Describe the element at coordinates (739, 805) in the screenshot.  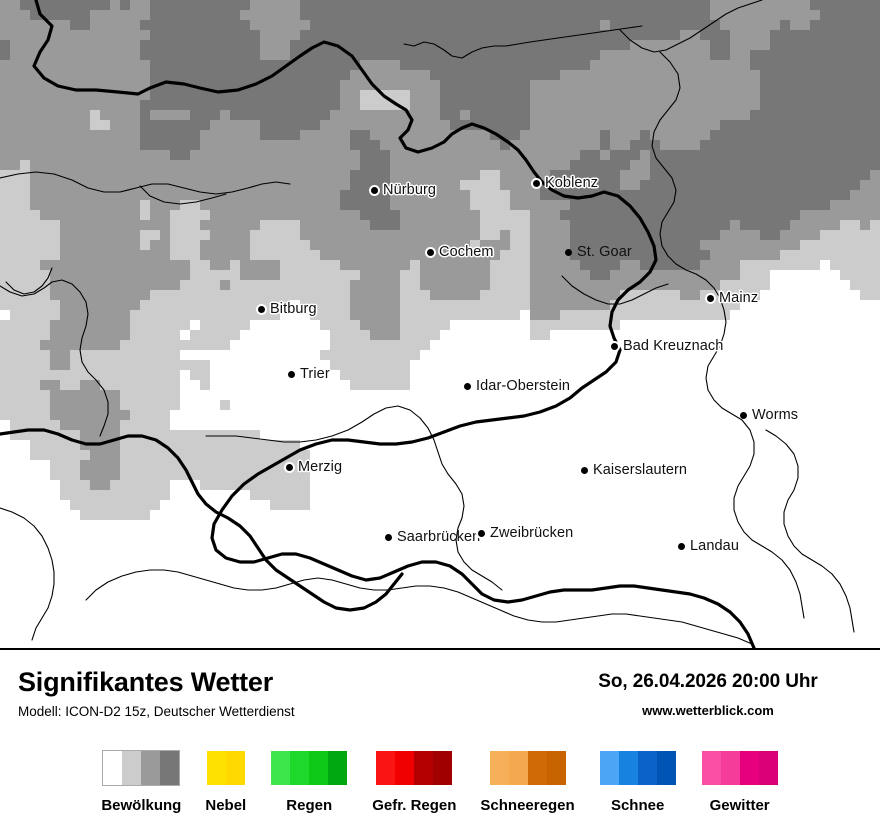
I see `legend-label: Gewitter` at that location.